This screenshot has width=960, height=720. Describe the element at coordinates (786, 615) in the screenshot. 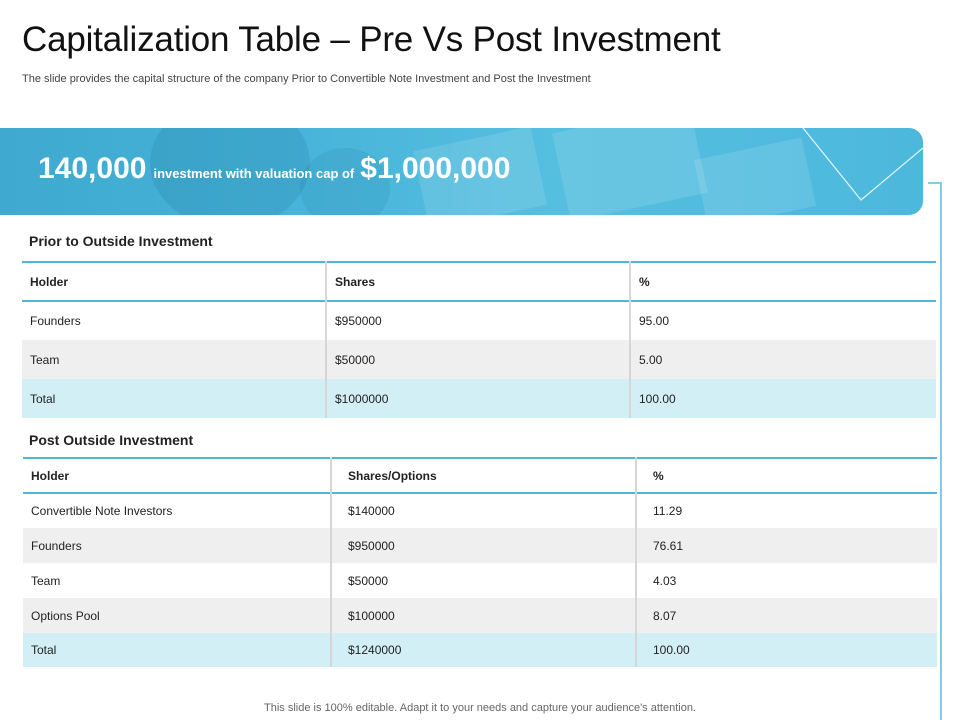

I see `table-cell: 8.07` at that location.